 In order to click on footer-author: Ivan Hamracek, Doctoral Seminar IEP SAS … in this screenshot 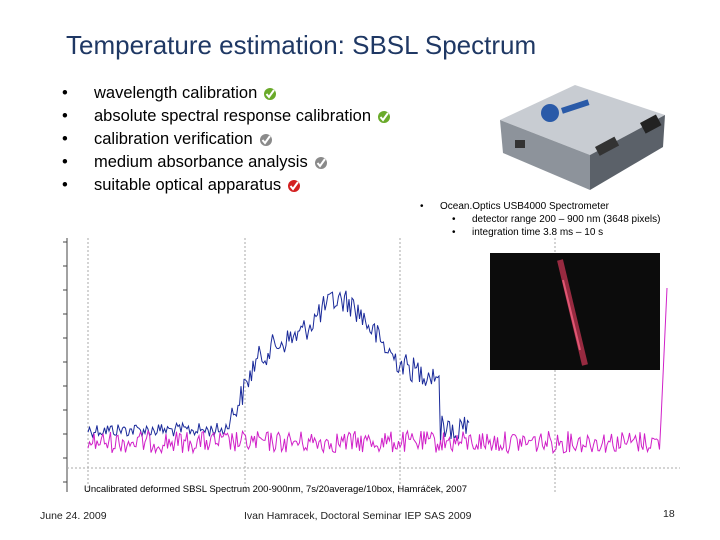, I will do `click(358, 516)`.